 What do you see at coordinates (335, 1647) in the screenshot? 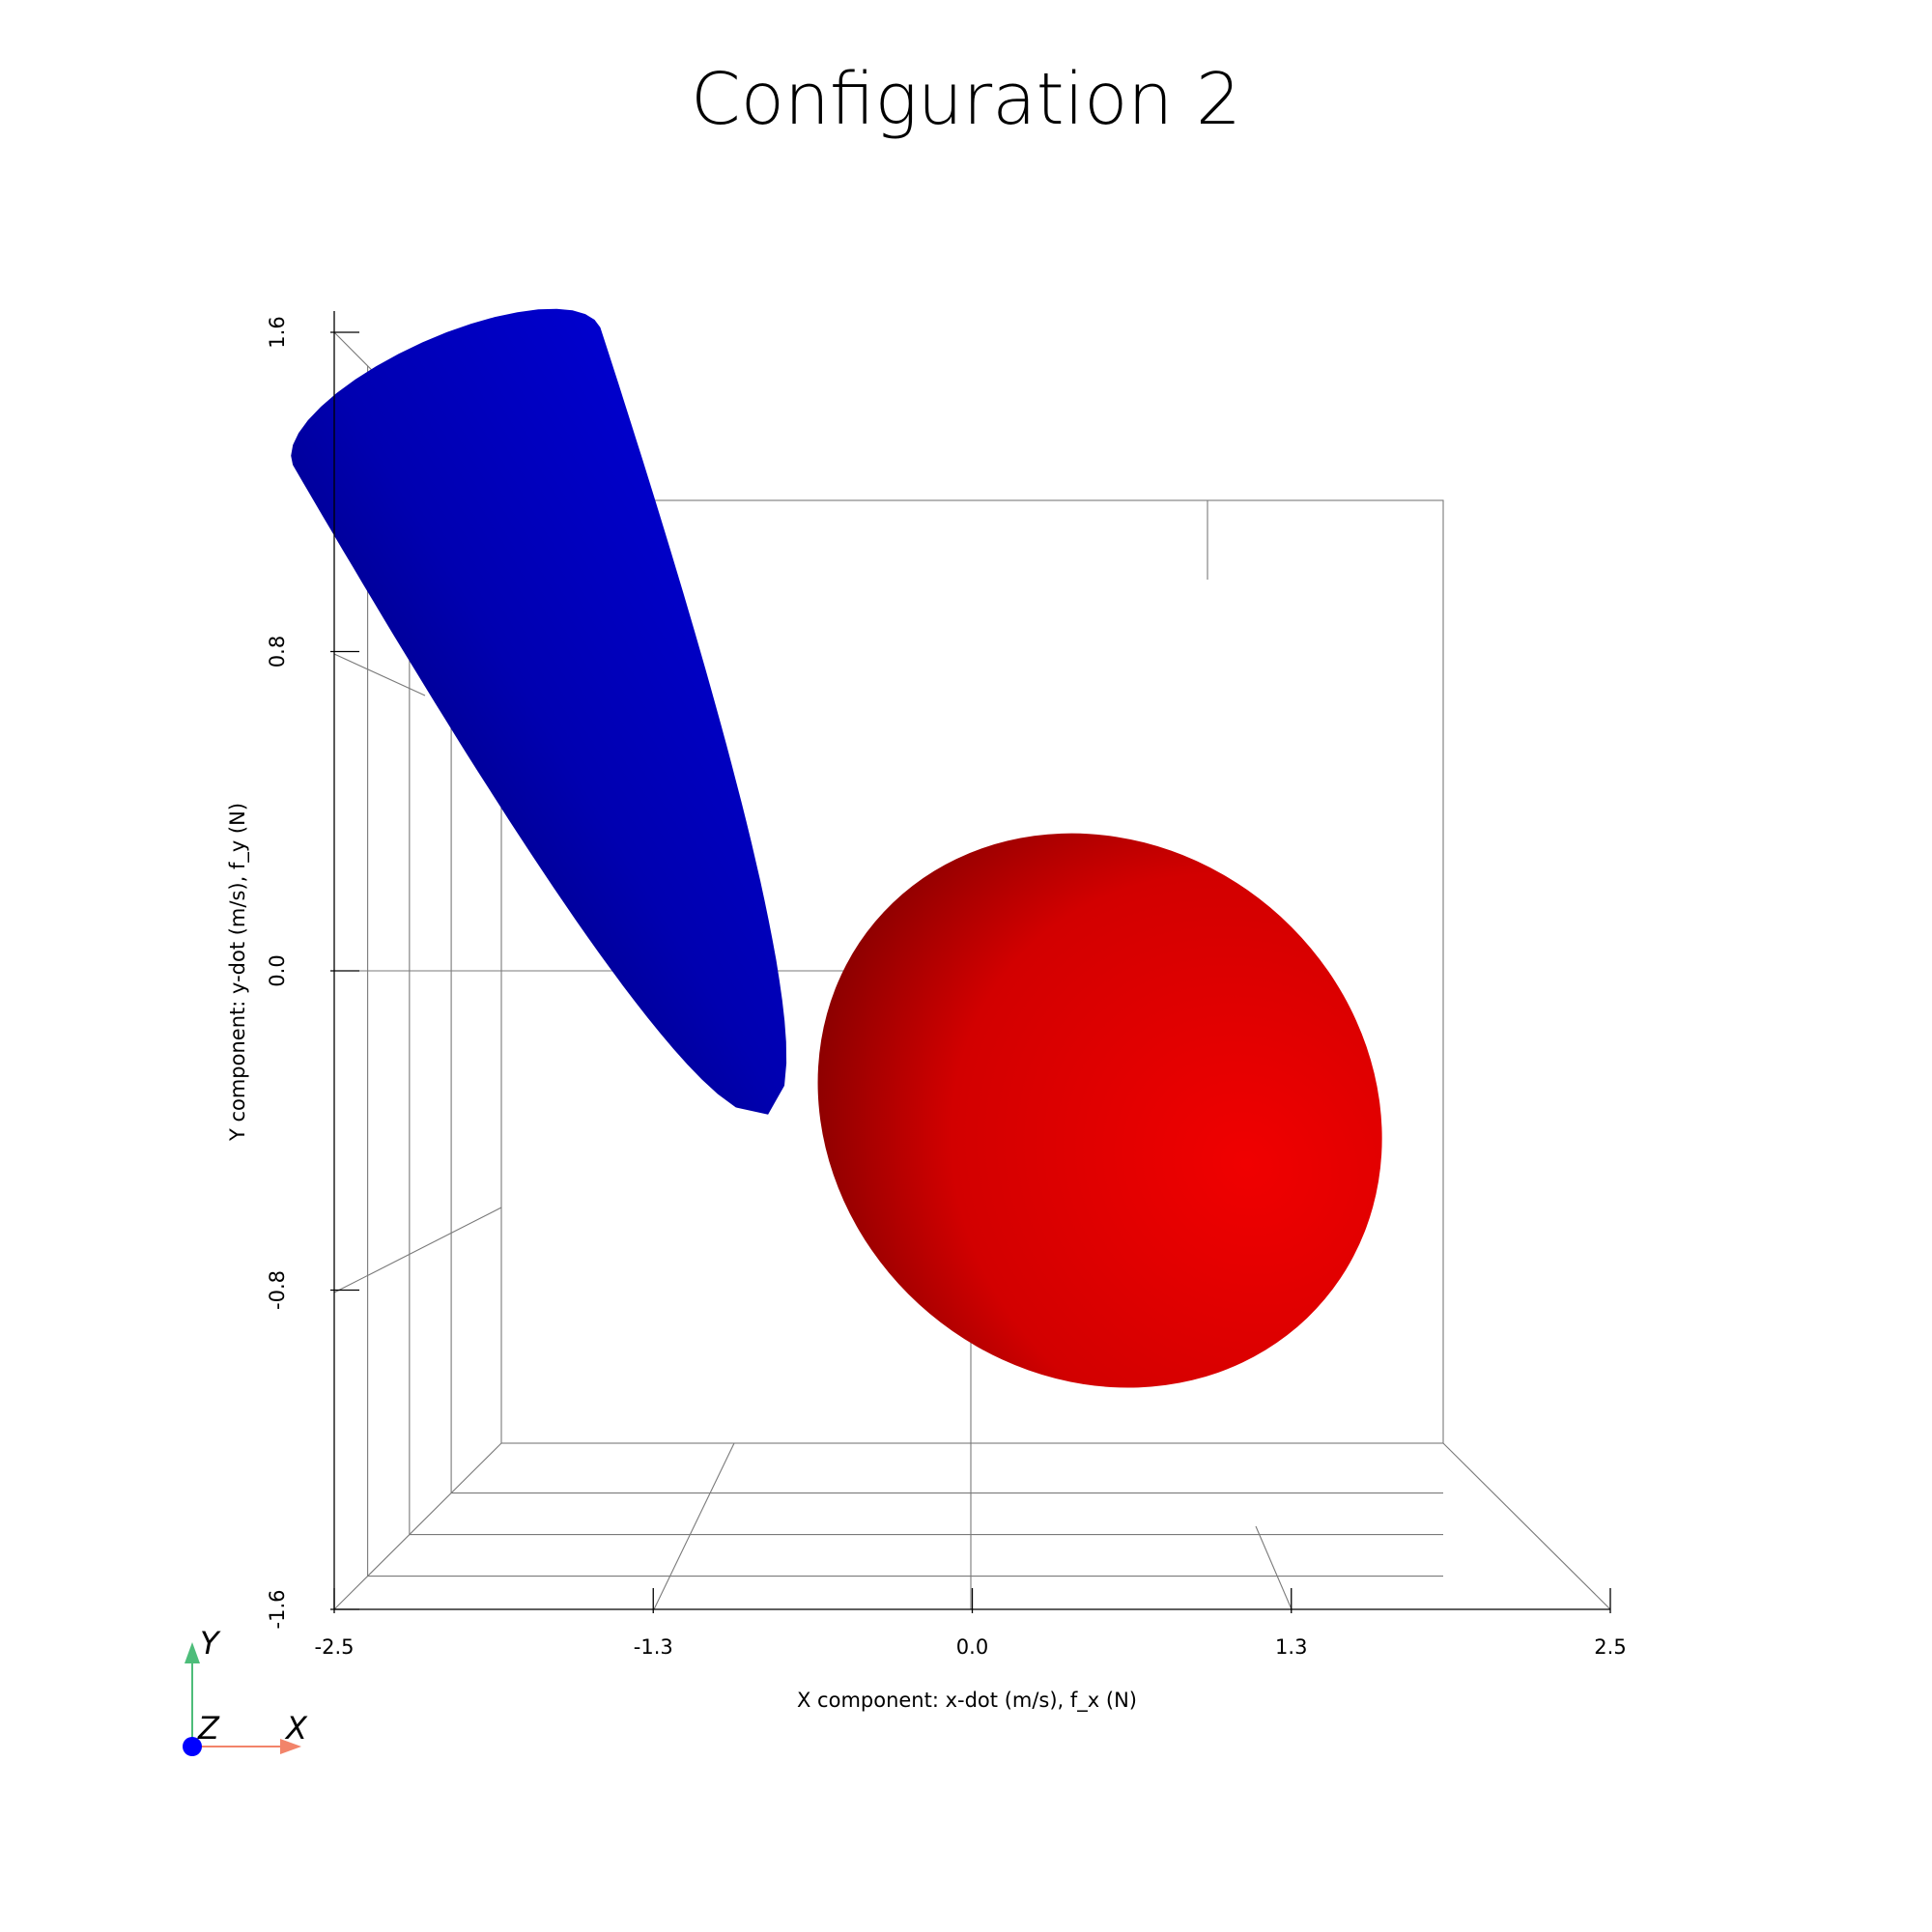
I see `x-tick-label: -2.5` at bounding box center [335, 1647].